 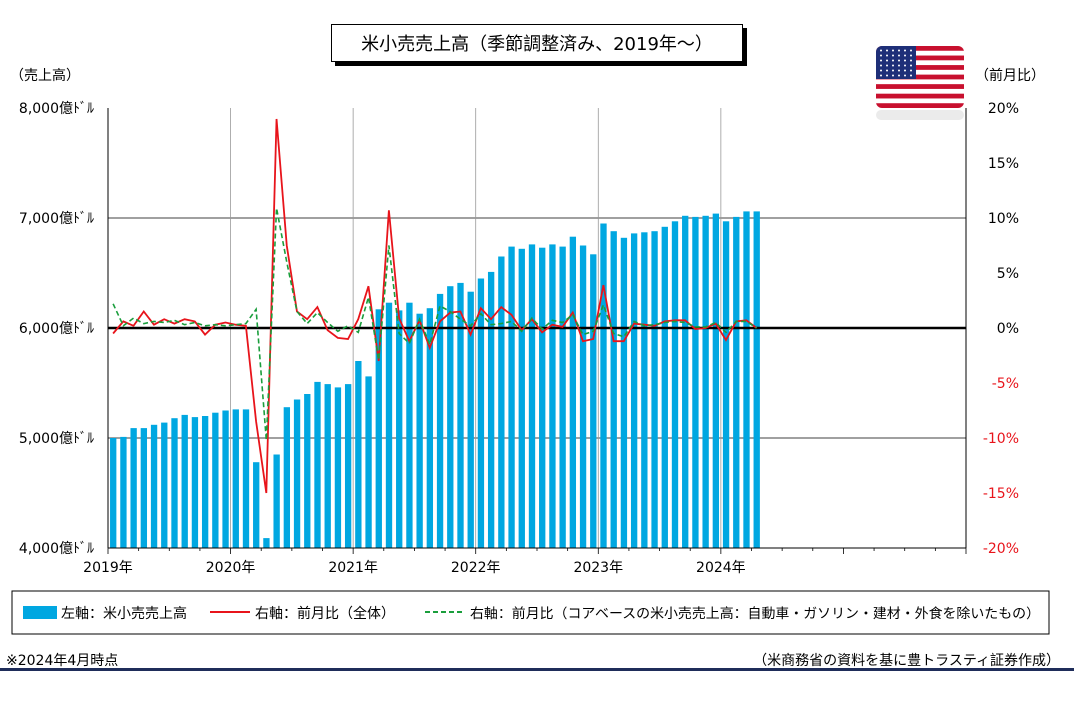 What do you see at coordinates (721, 568) in the screenshot?
I see `x-tick-label: 2024年` at bounding box center [721, 568].